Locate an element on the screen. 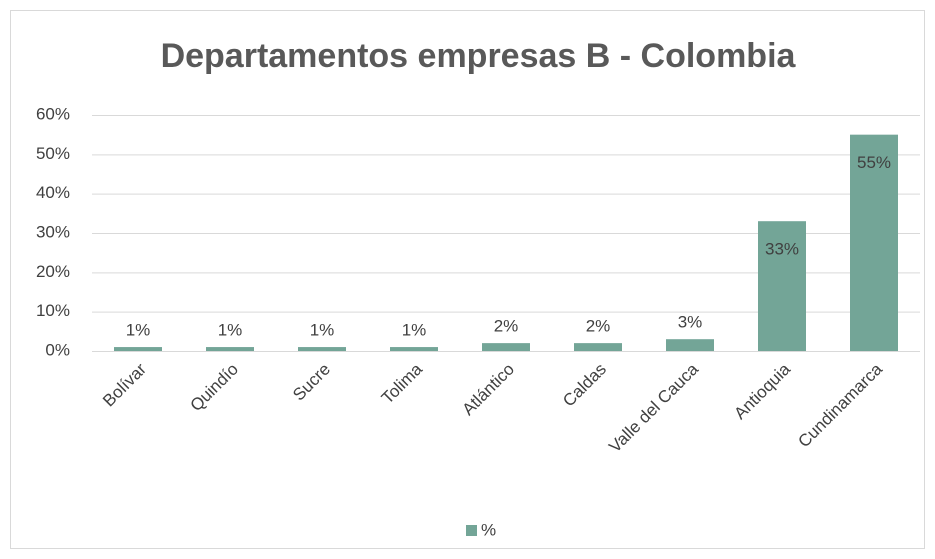  data-label: 55% is located at coordinates (874, 162).